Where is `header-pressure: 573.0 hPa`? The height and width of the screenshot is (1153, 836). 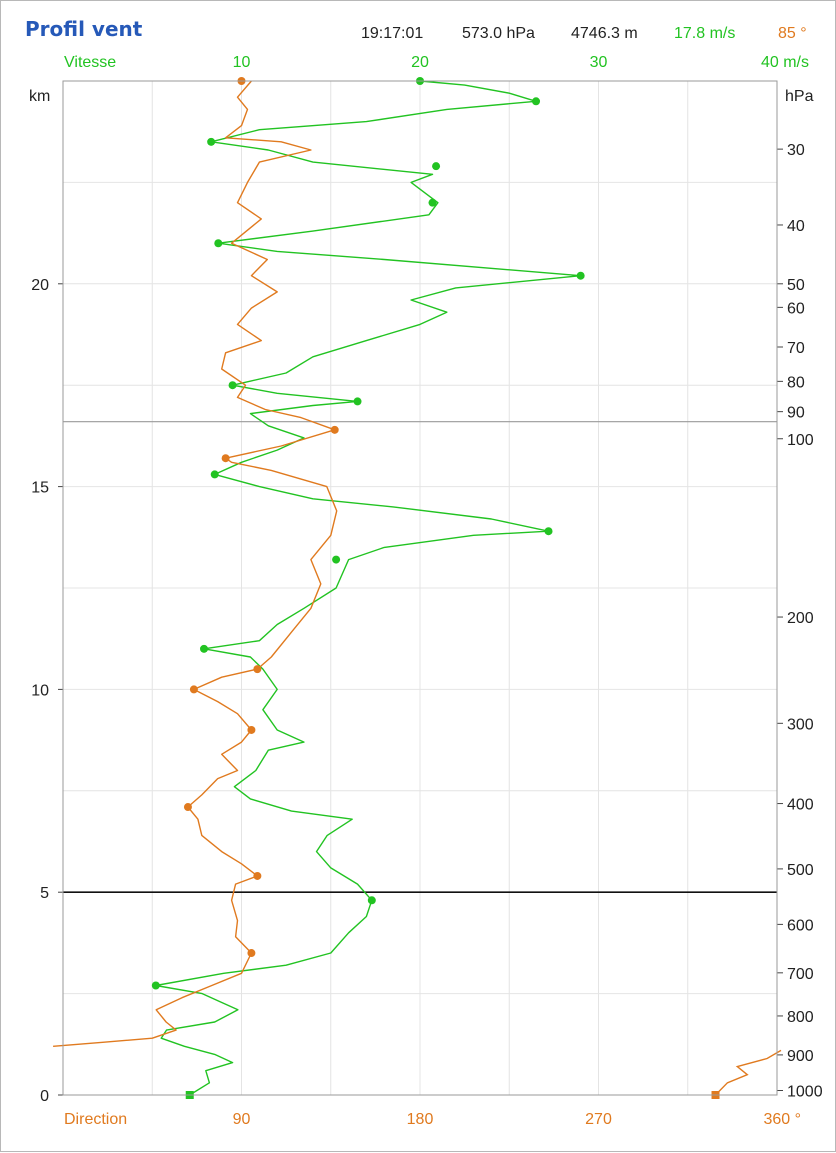
header-pressure: 573.0 hPa is located at coordinates (498, 33).